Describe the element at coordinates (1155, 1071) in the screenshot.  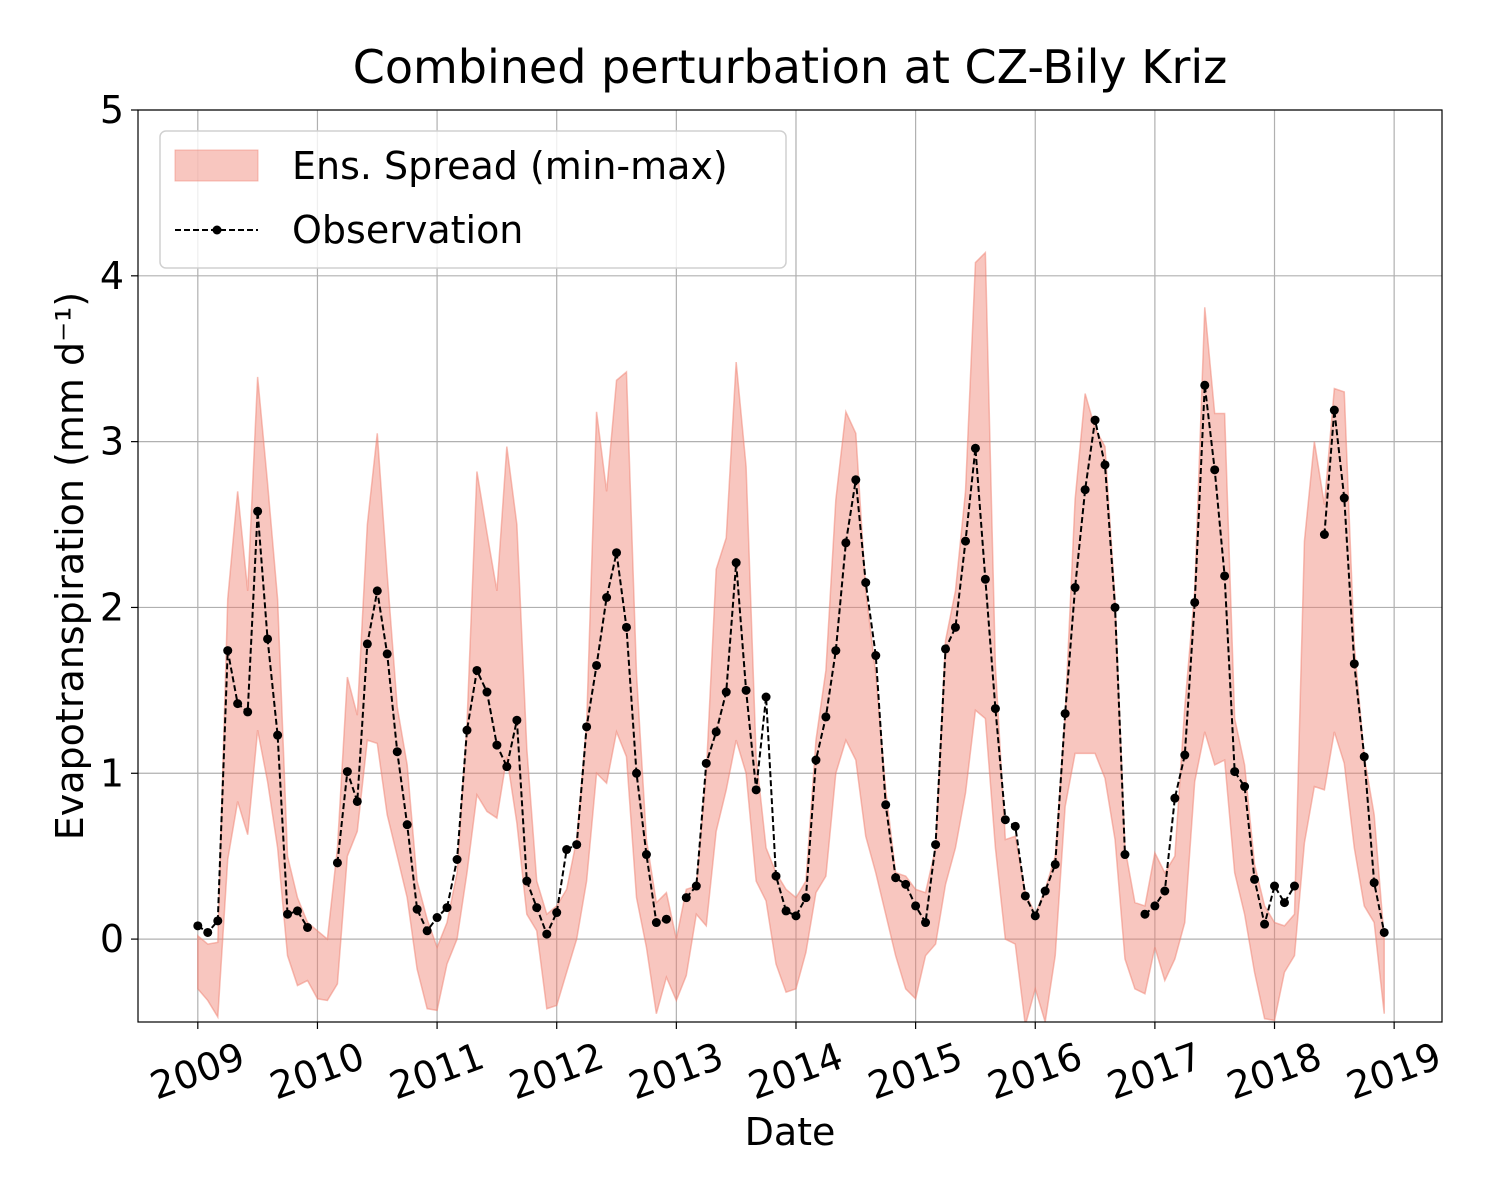
I see `x-tick-label: 2017` at that location.